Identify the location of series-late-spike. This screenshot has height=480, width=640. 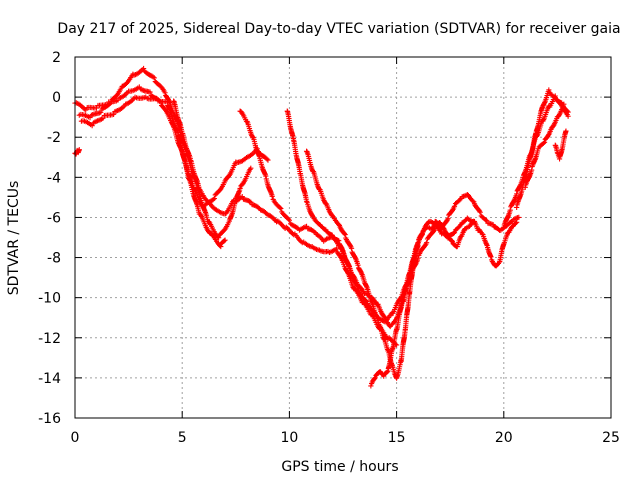
(560, 145).